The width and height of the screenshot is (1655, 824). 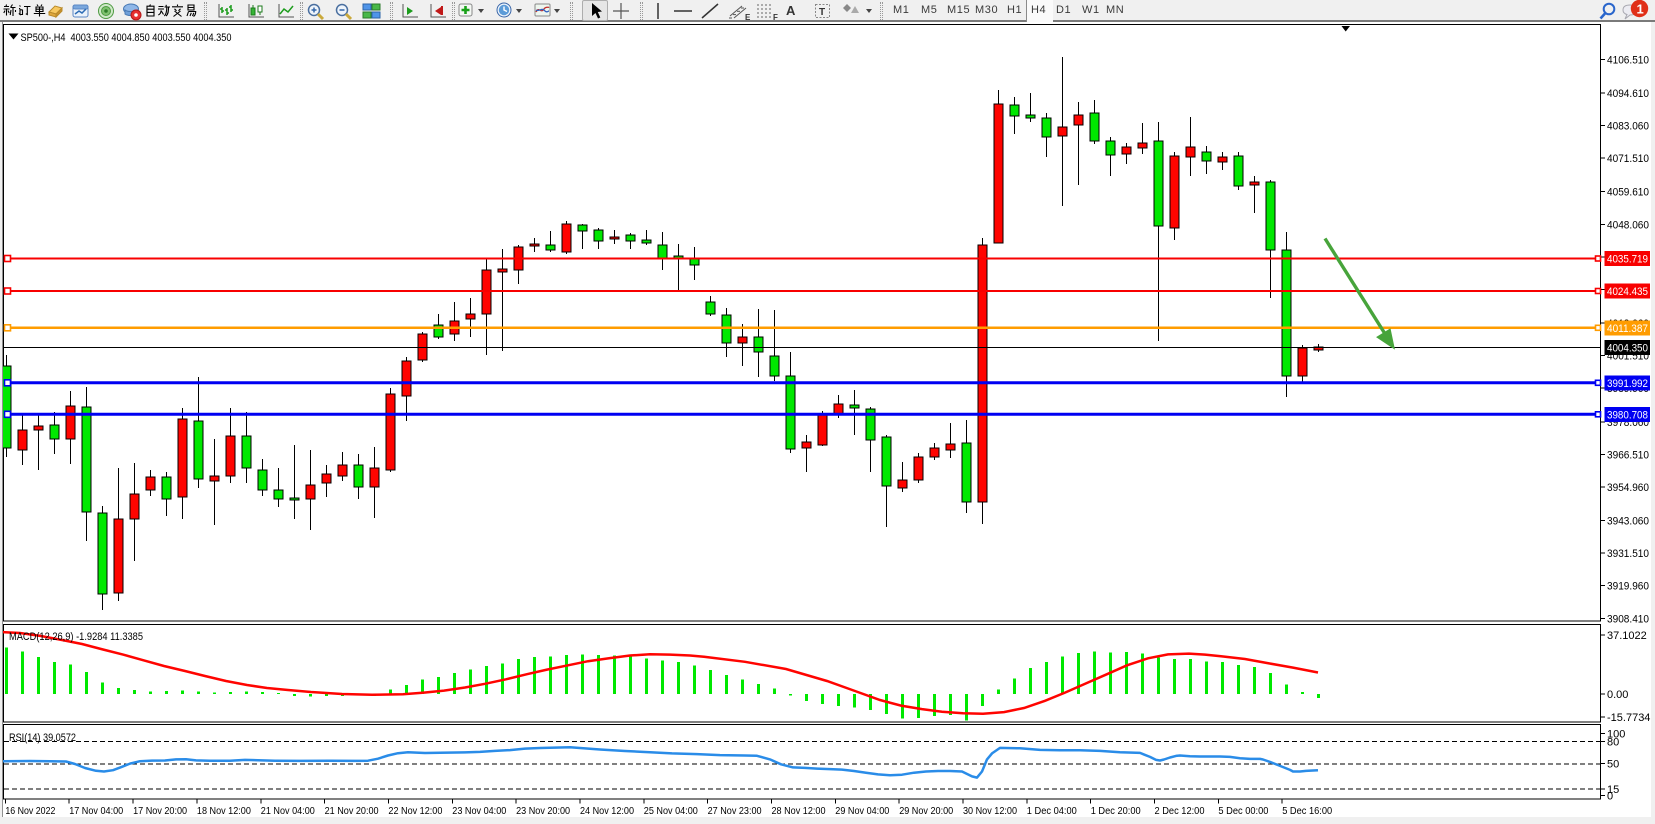 What do you see at coordinates (1610, 797) in the screenshot?
I see `svg-text: 0` at bounding box center [1610, 797].